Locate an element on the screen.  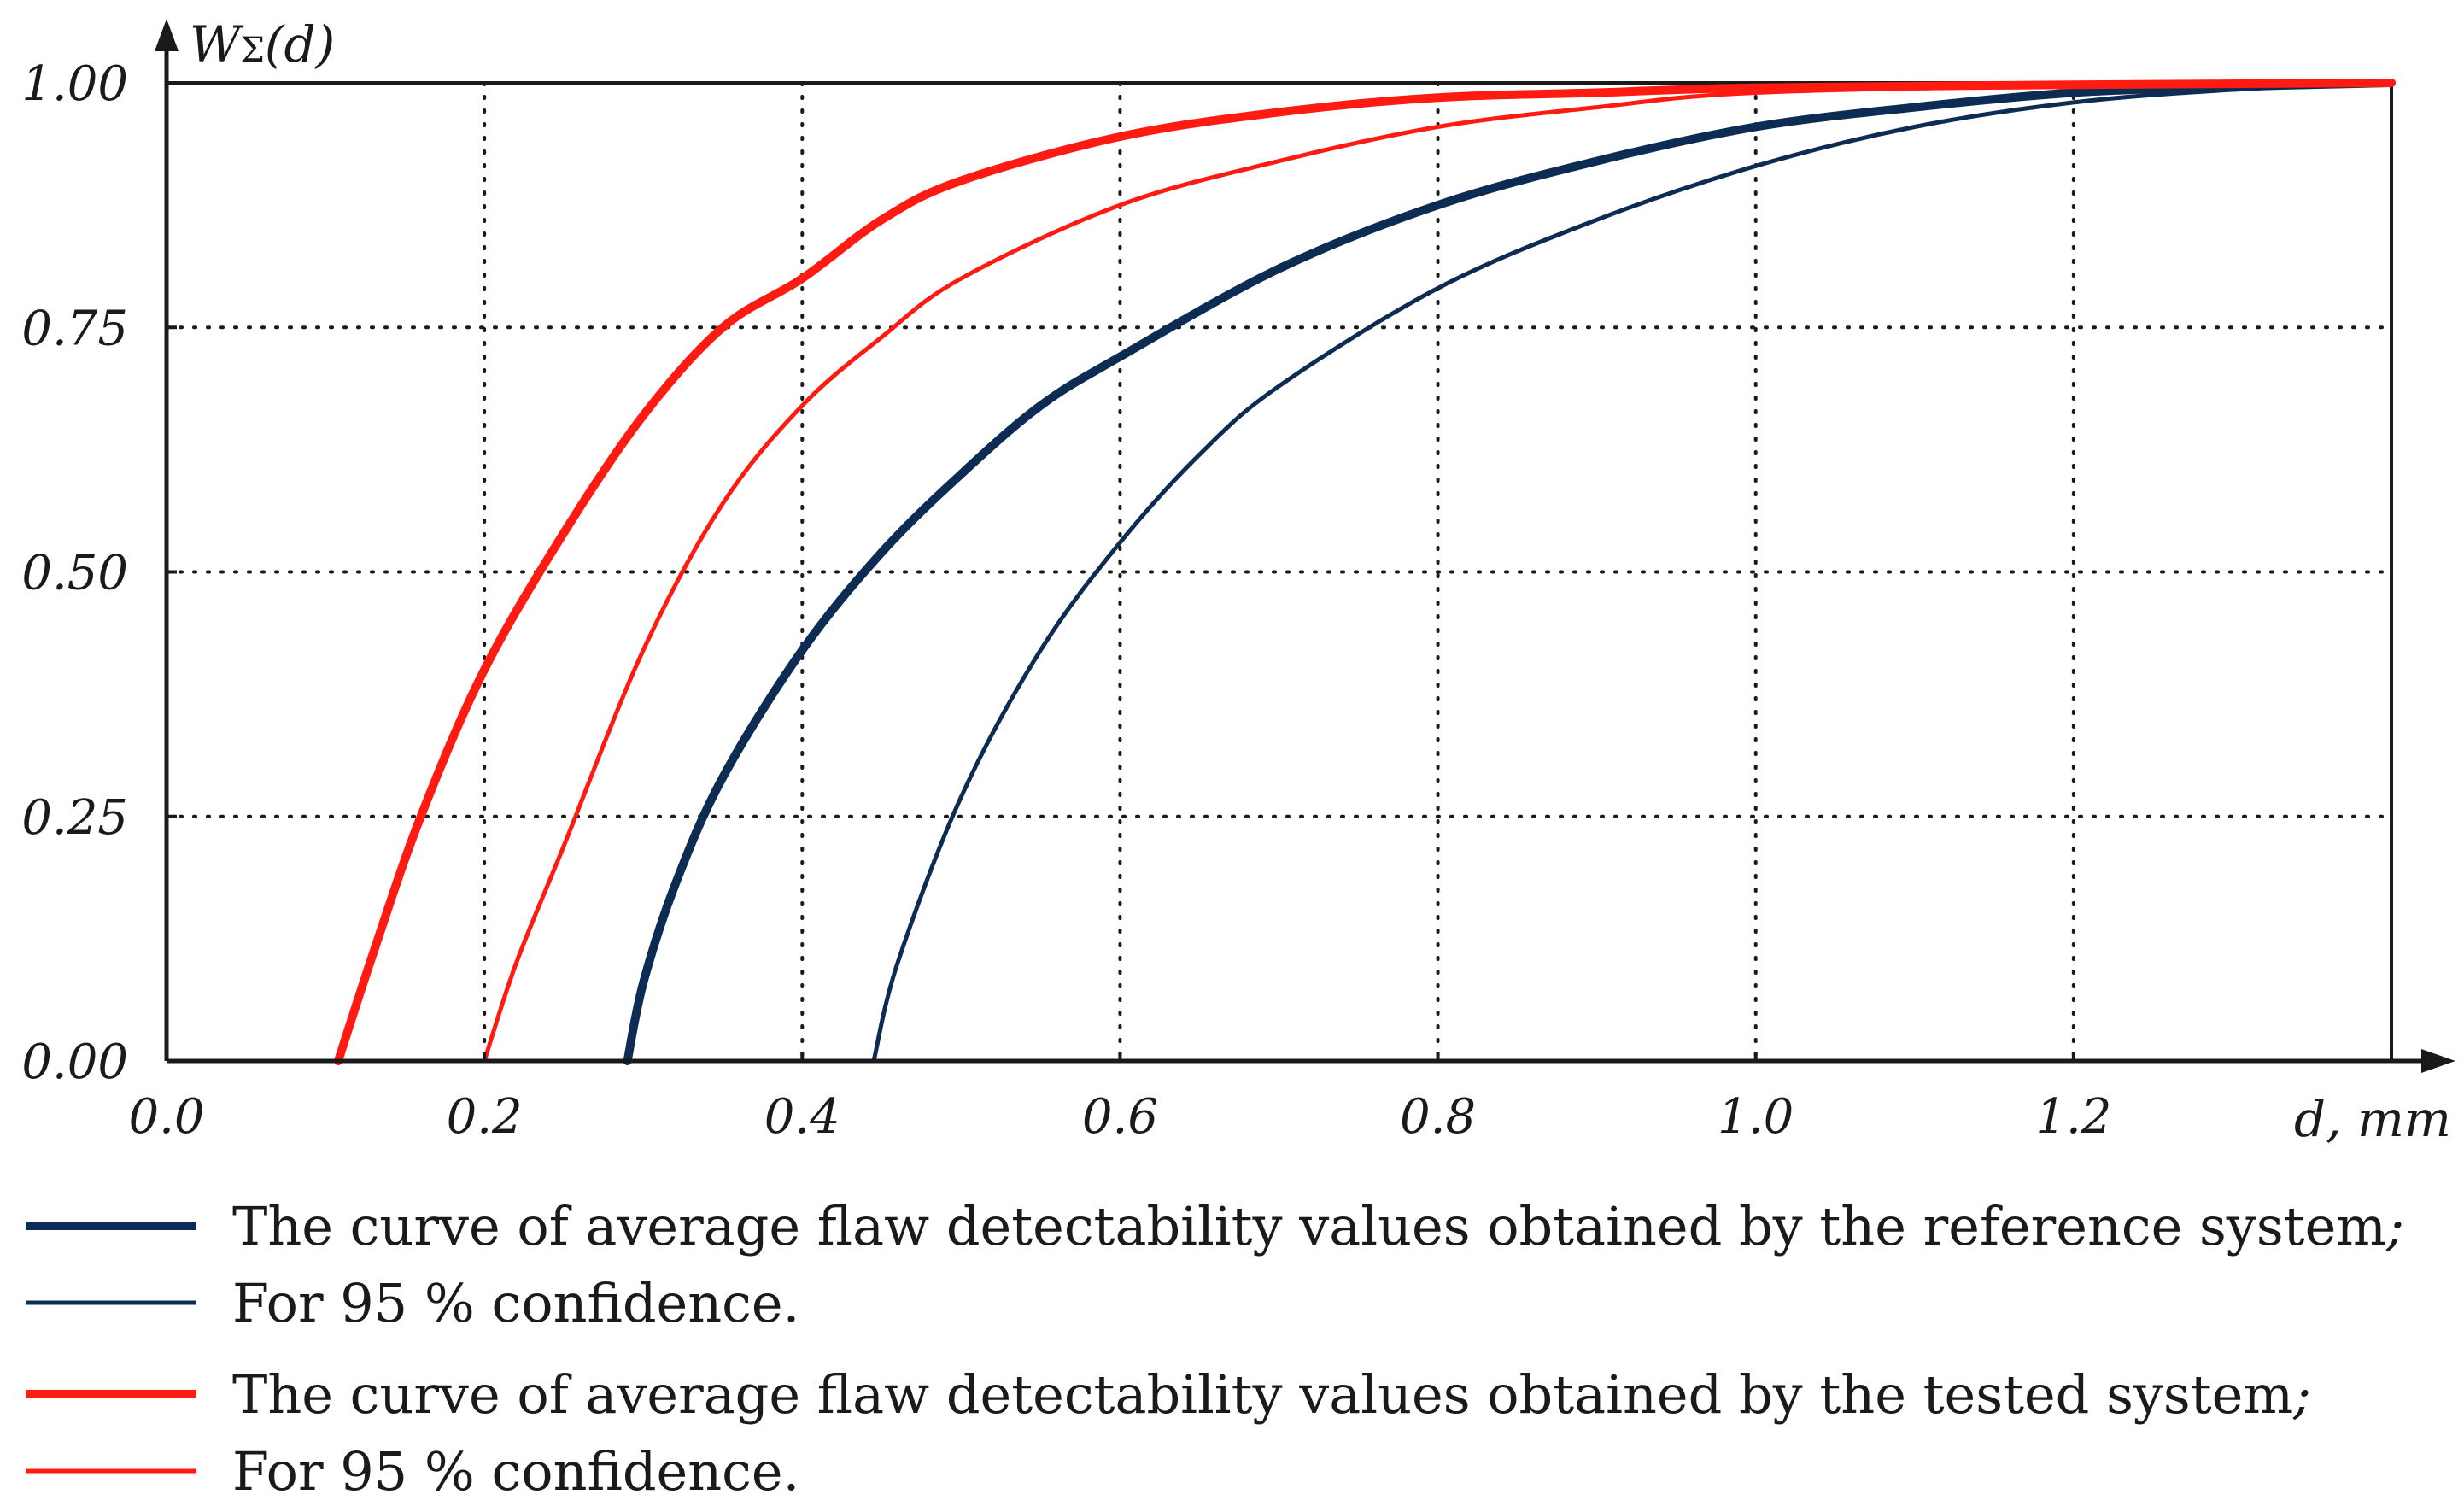
y-axis-title-subscript: Σ is located at coordinates (253, 50).